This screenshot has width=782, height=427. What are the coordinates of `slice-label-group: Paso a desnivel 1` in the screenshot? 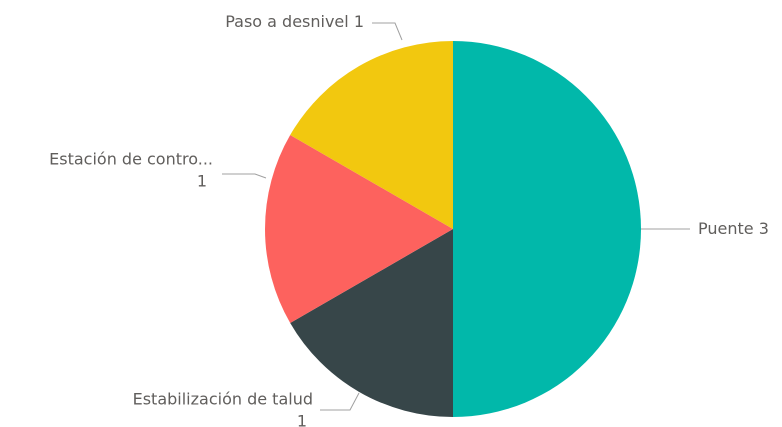 It's located at (294, 21).